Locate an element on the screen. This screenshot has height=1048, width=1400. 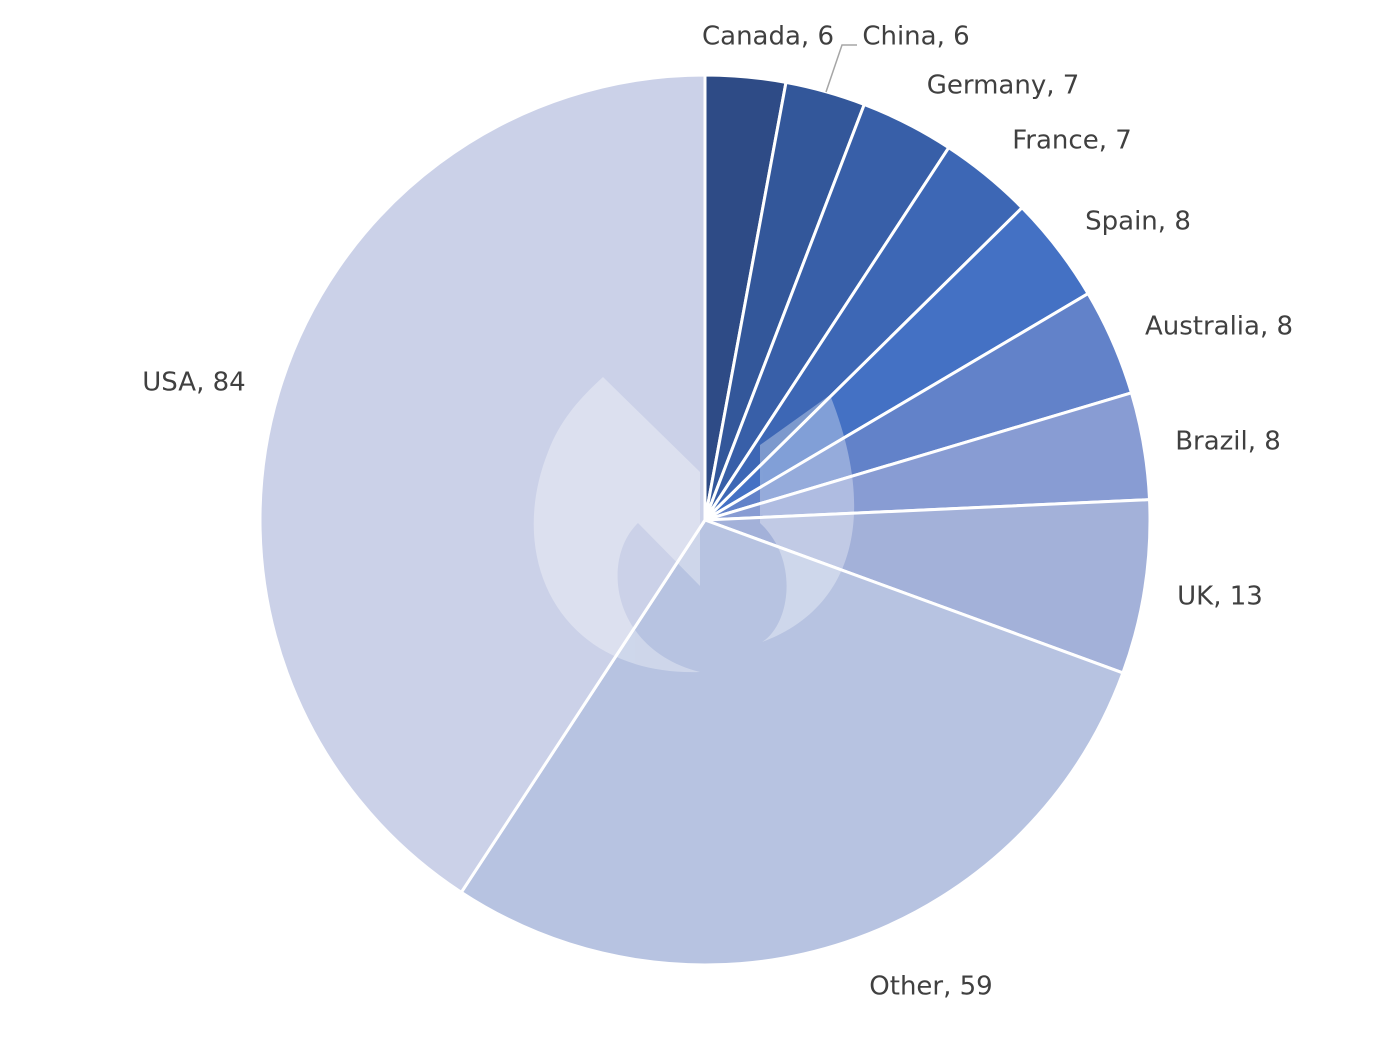
pie-slice-uk is located at coordinates (928, 586).